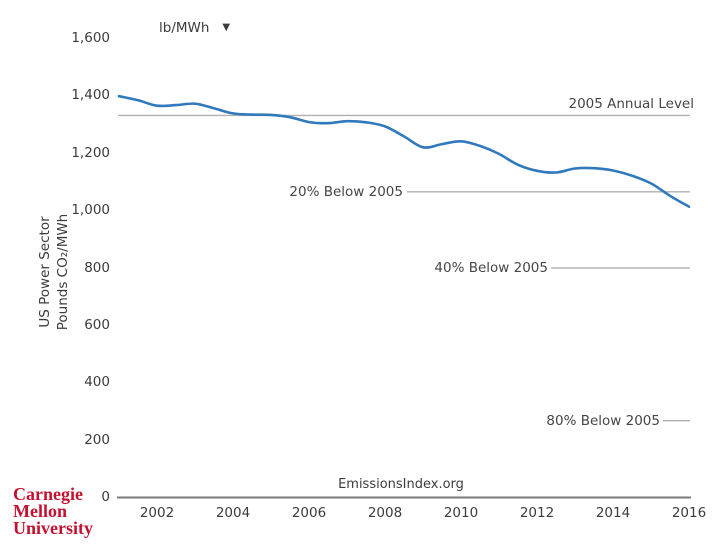  What do you see at coordinates (90, 152) in the screenshot?
I see `y-tick-label: 1,200` at bounding box center [90, 152].